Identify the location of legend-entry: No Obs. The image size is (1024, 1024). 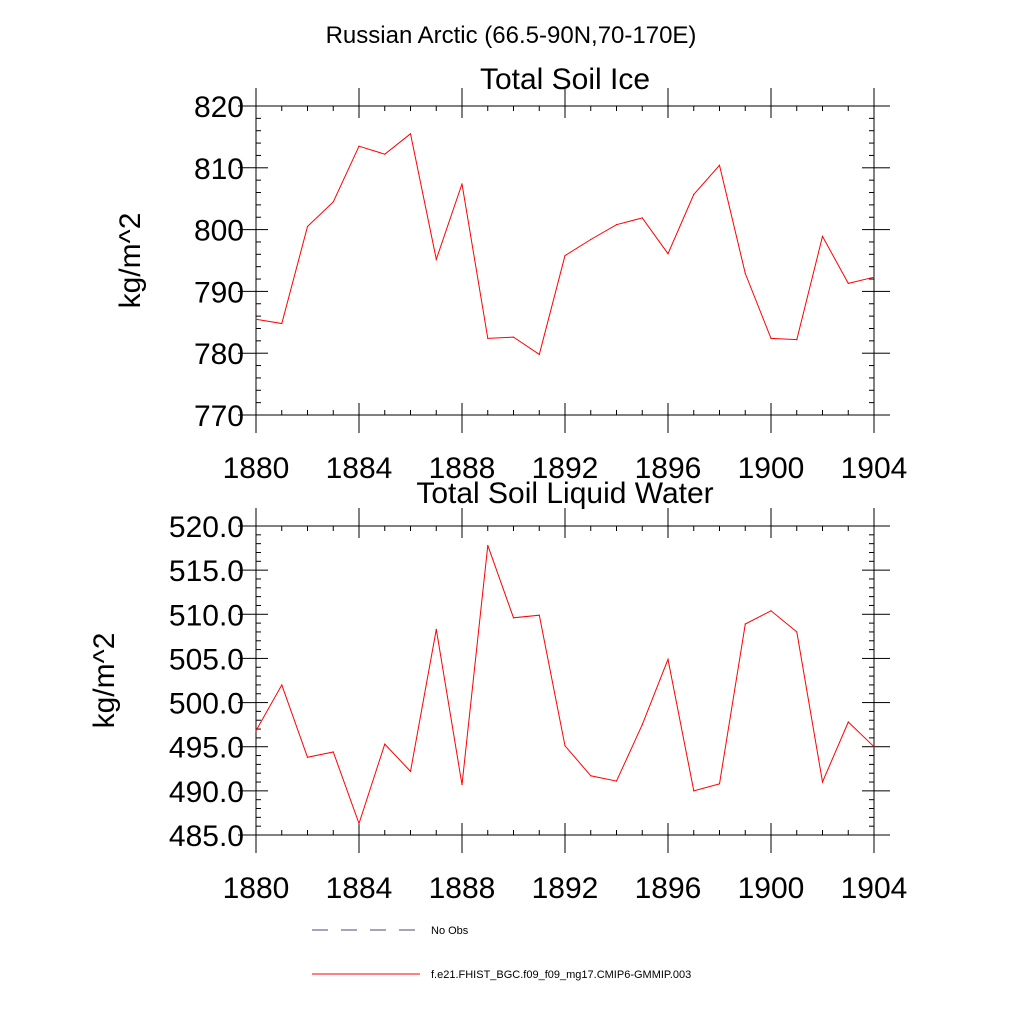
(390, 931).